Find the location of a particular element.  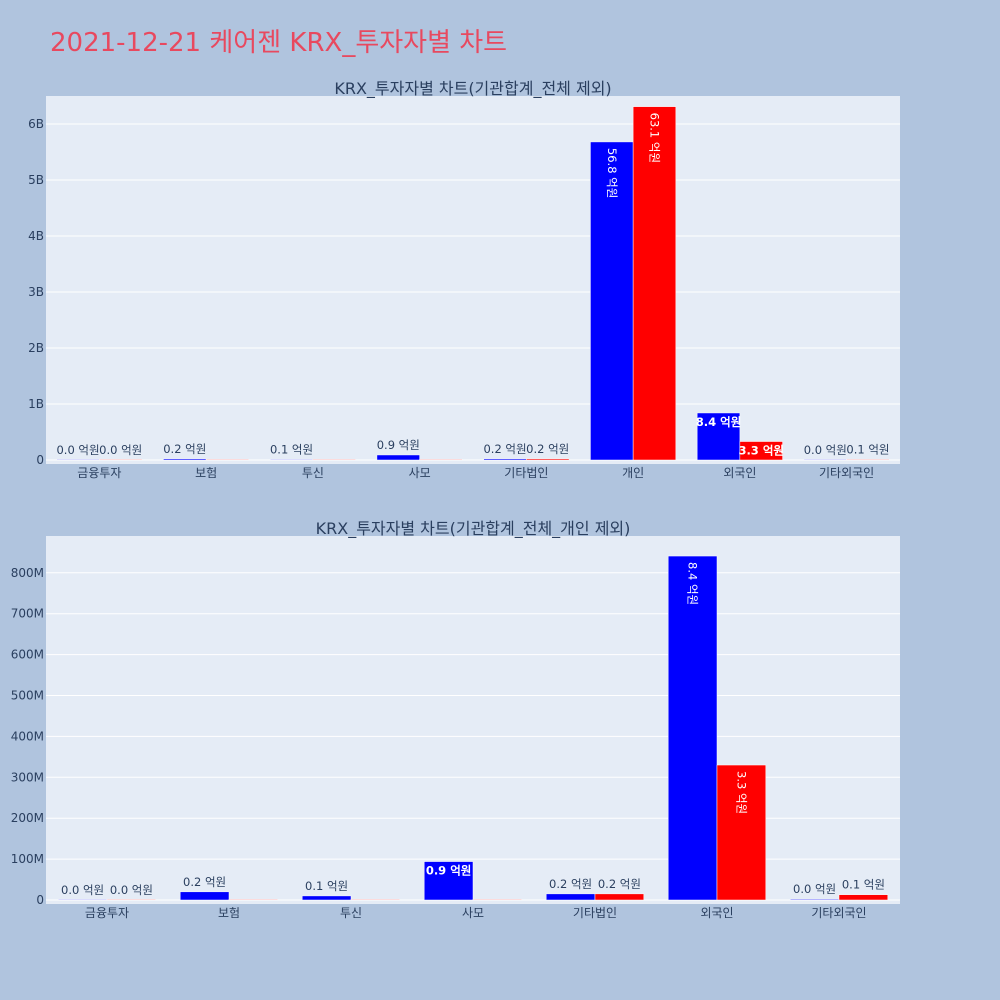

page-title: 2021-12-21 케어젠 KRX_투자자별 차트 is located at coordinates (279, 43).